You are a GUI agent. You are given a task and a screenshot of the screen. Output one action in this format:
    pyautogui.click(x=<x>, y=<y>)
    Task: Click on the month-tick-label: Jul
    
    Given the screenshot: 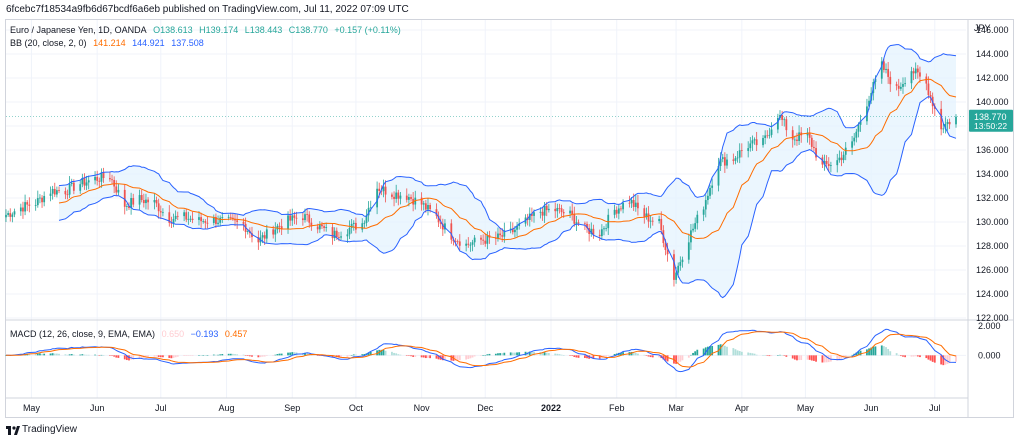 What is the action you would take?
    pyautogui.click(x=161, y=408)
    